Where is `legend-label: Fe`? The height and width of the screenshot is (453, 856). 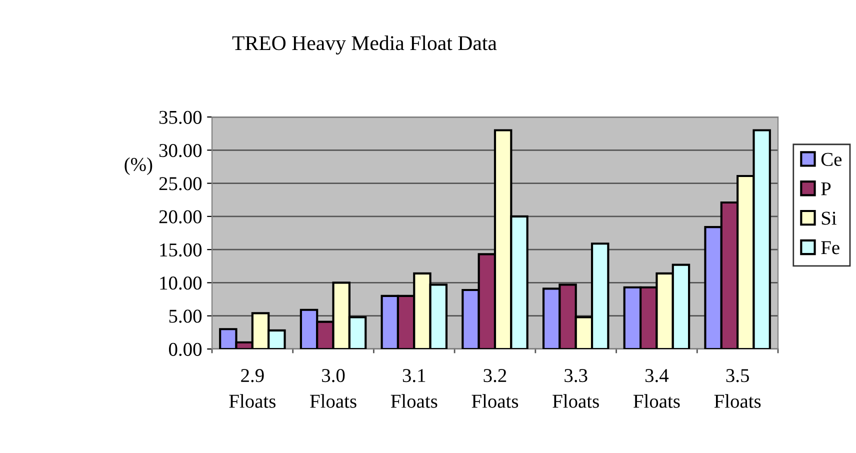 legend-label: Fe is located at coordinates (830, 247).